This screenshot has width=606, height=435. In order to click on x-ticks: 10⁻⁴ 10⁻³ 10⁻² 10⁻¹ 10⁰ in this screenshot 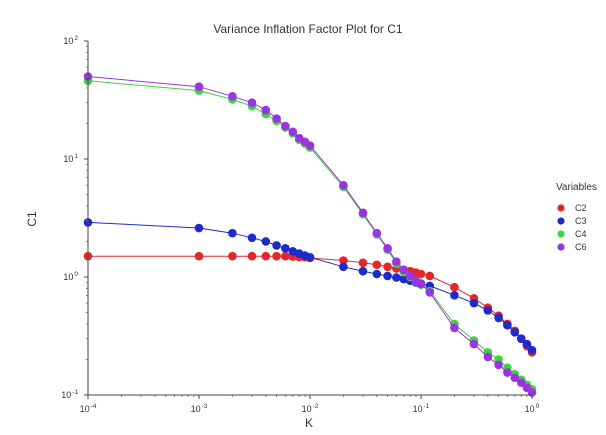, I will do `click(310, 404)`.